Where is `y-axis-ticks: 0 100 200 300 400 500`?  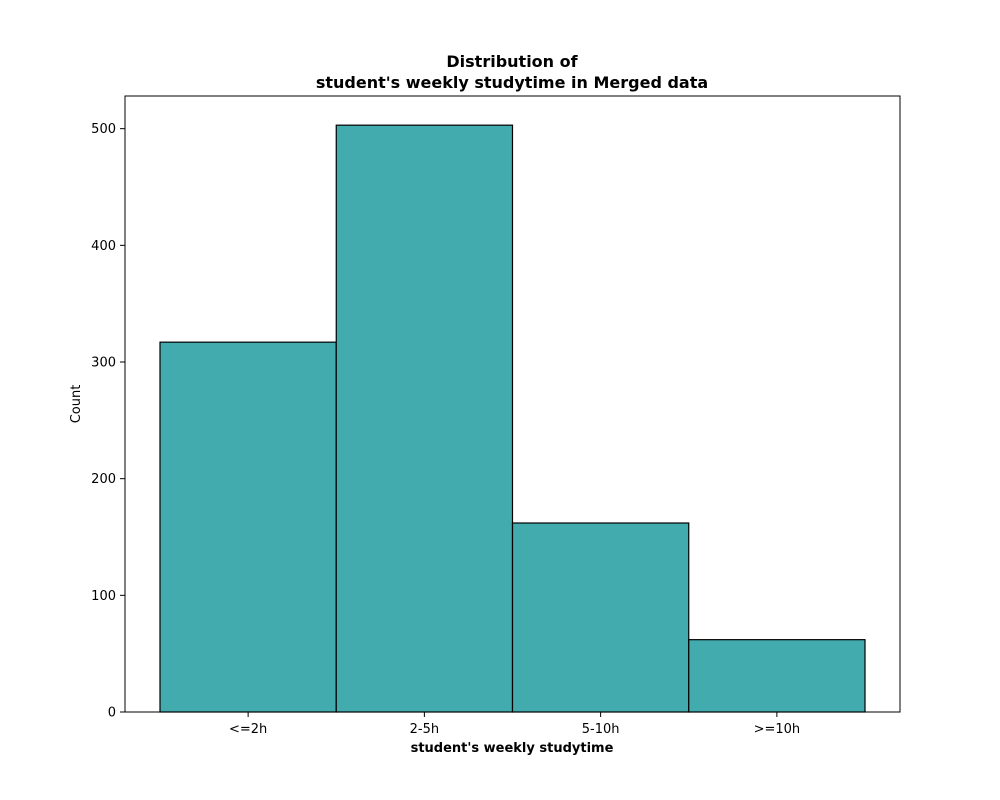 y-axis-ticks: 0 100 200 300 400 500 is located at coordinates (108, 421).